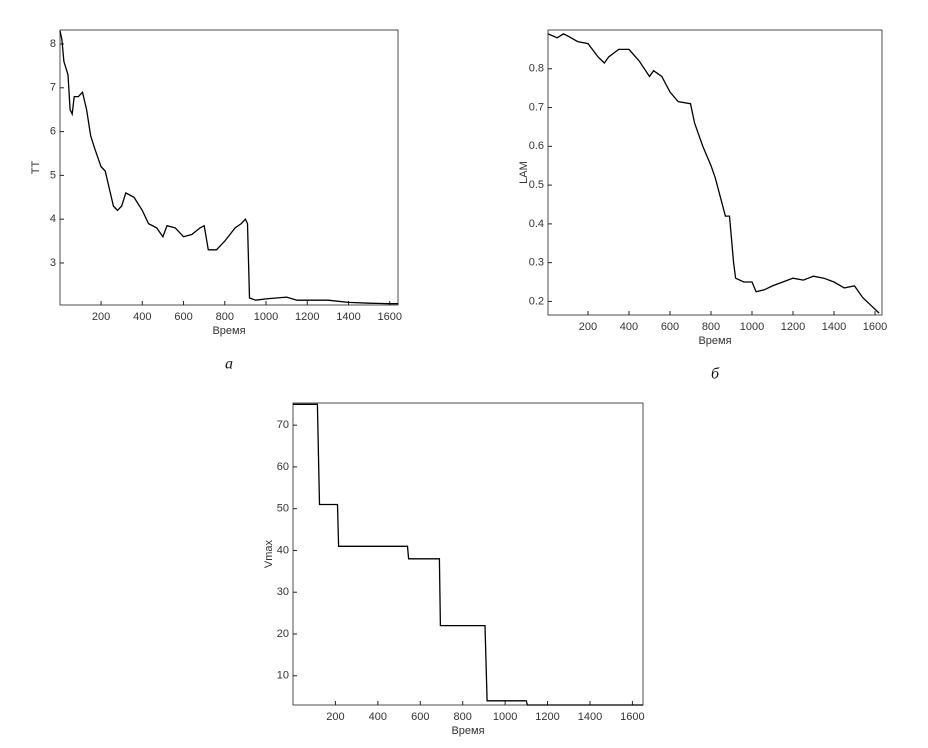  What do you see at coordinates (536, 107) in the screenshot?
I see `y-tick-label: 0.7` at bounding box center [536, 107].